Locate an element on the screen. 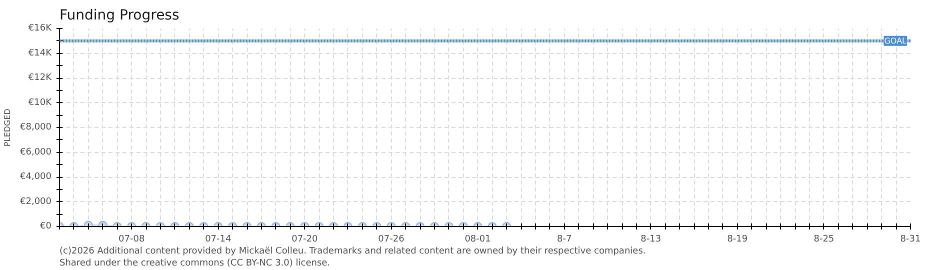 This screenshot has height=270, width=940. y-tick-label: €12K is located at coordinates (40, 78).